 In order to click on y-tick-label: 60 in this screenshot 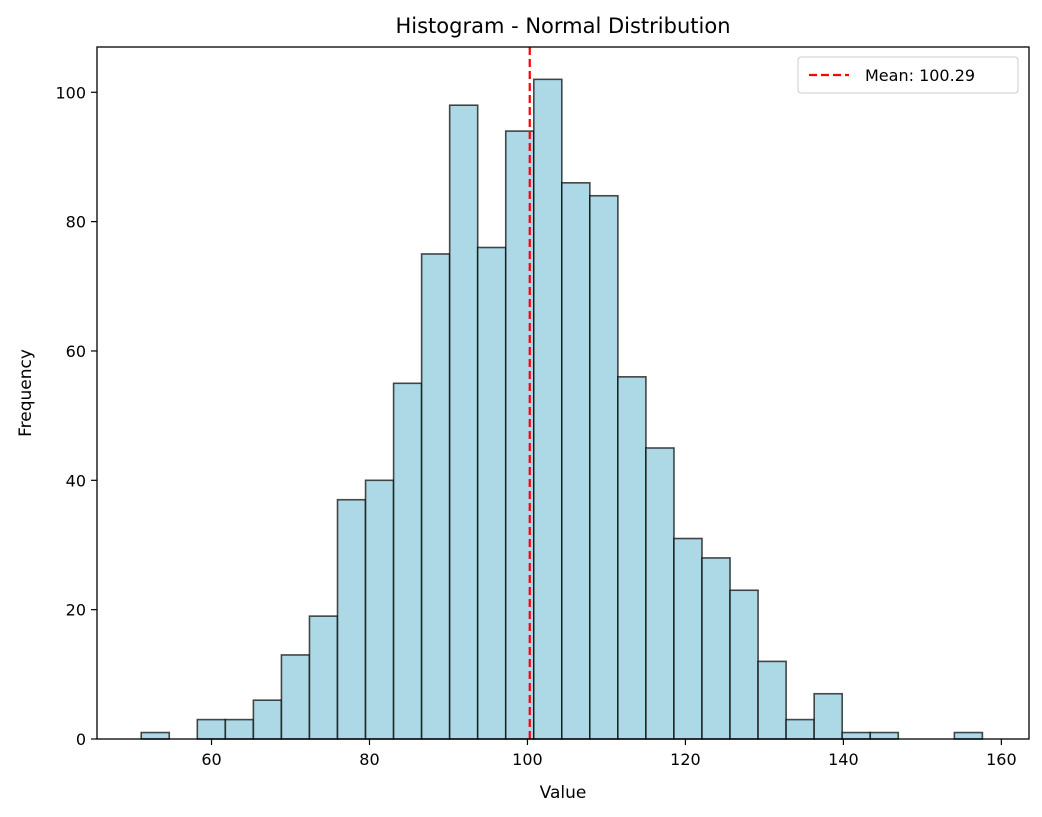, I will do `click(76, 351)`.